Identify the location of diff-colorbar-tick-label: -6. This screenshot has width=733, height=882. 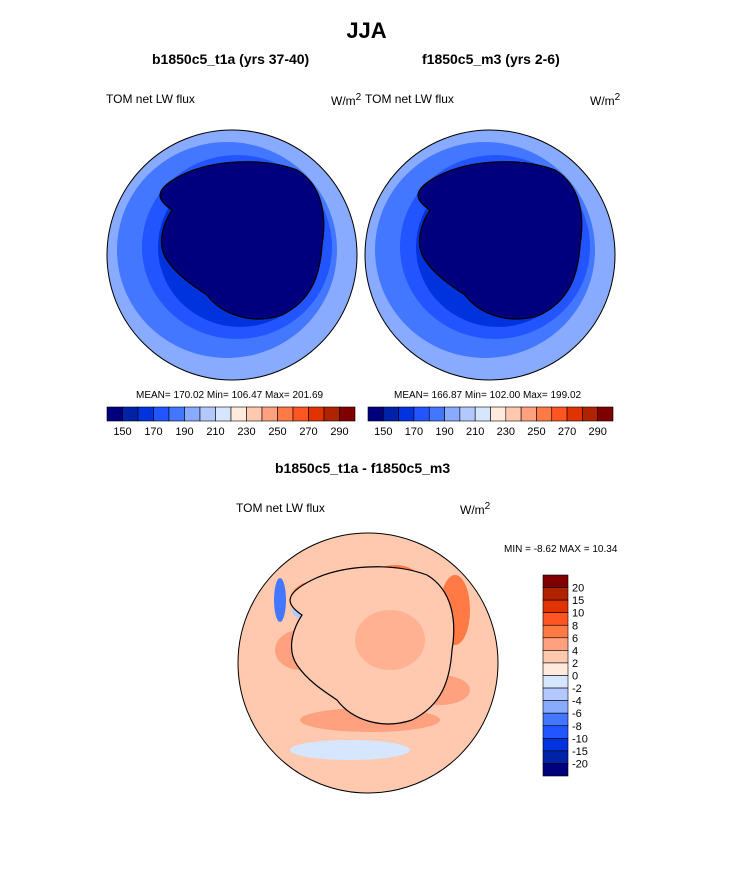
(577, 714).